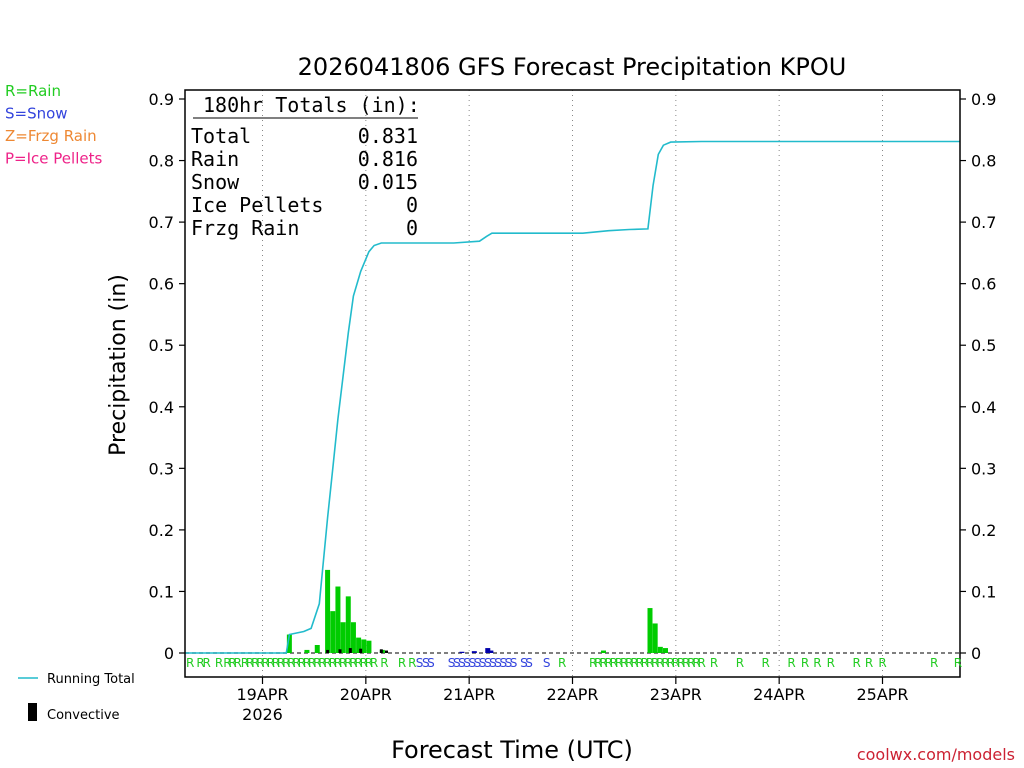  Describe the element at coordinates (412, 205) in the screenshot. I see `totals-row-value: 0` at that location.